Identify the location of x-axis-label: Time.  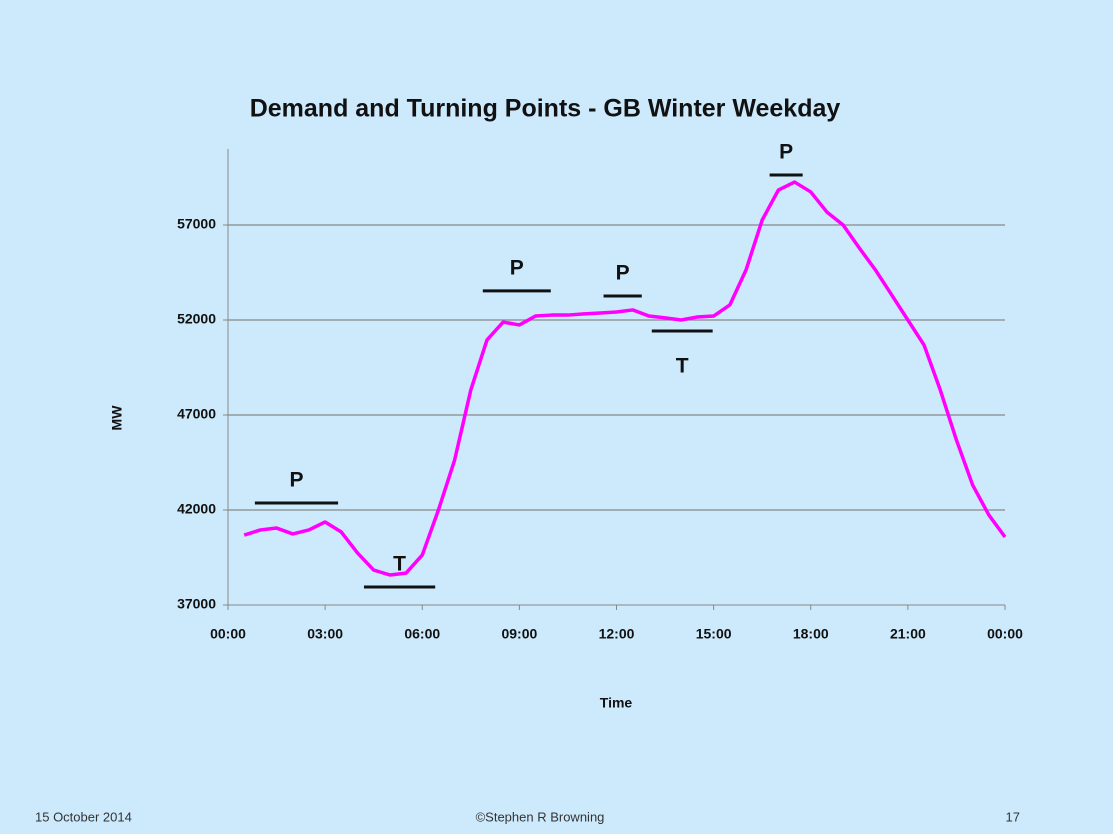
(616, 703).